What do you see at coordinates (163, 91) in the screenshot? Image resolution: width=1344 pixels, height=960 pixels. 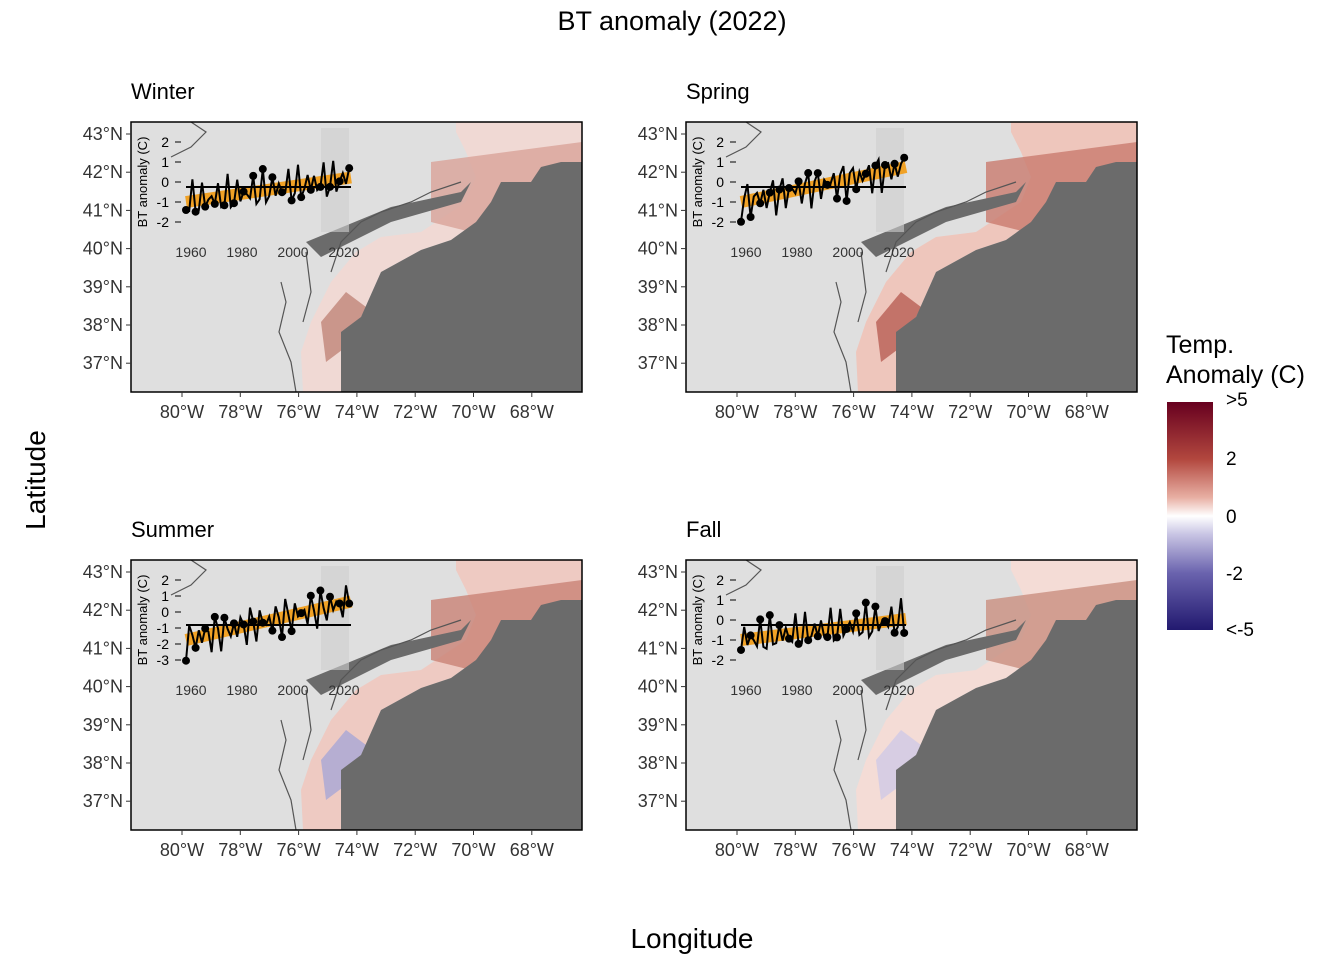 I see `panel-title-winter: Winter` at bounding box center [163, 91].